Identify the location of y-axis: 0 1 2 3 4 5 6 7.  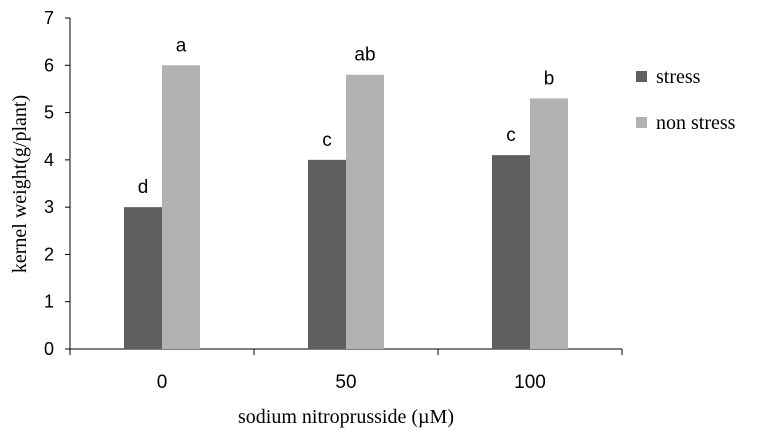
(57, 183).